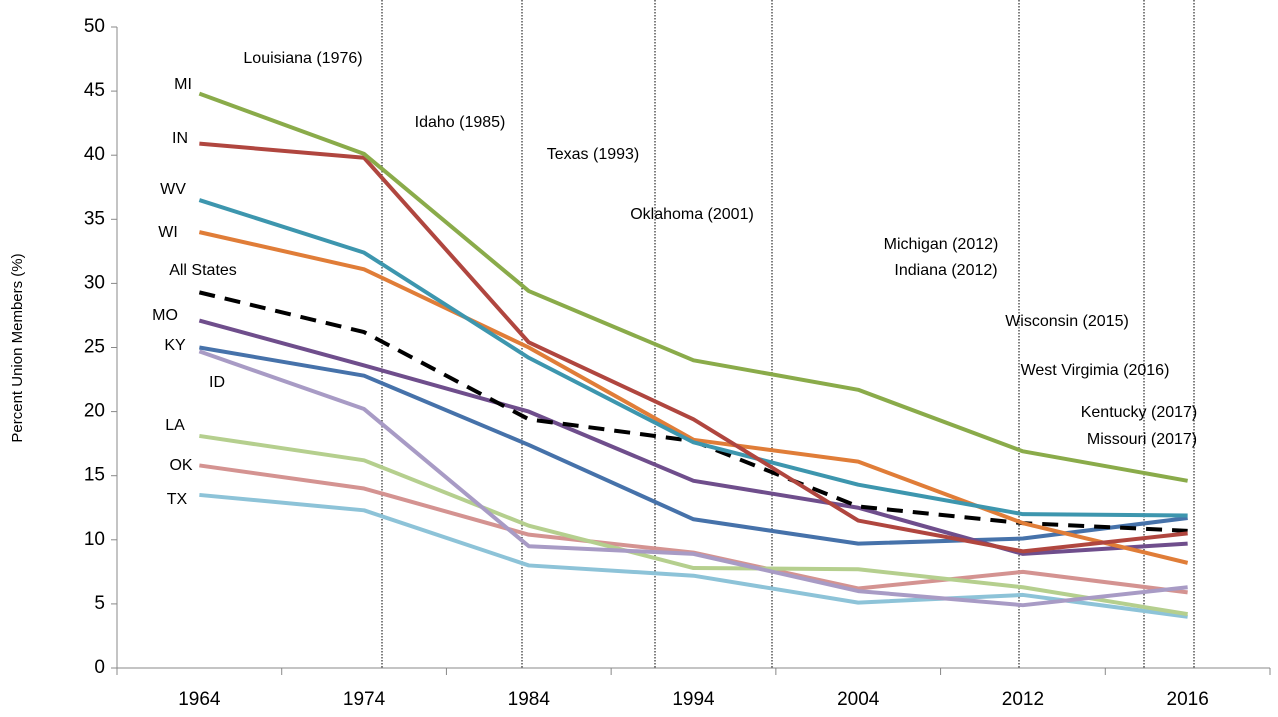  What do you see at coordinates (180, 138) in the screenshot?
I see `series-label: IN` at bounding box center [180, 138].